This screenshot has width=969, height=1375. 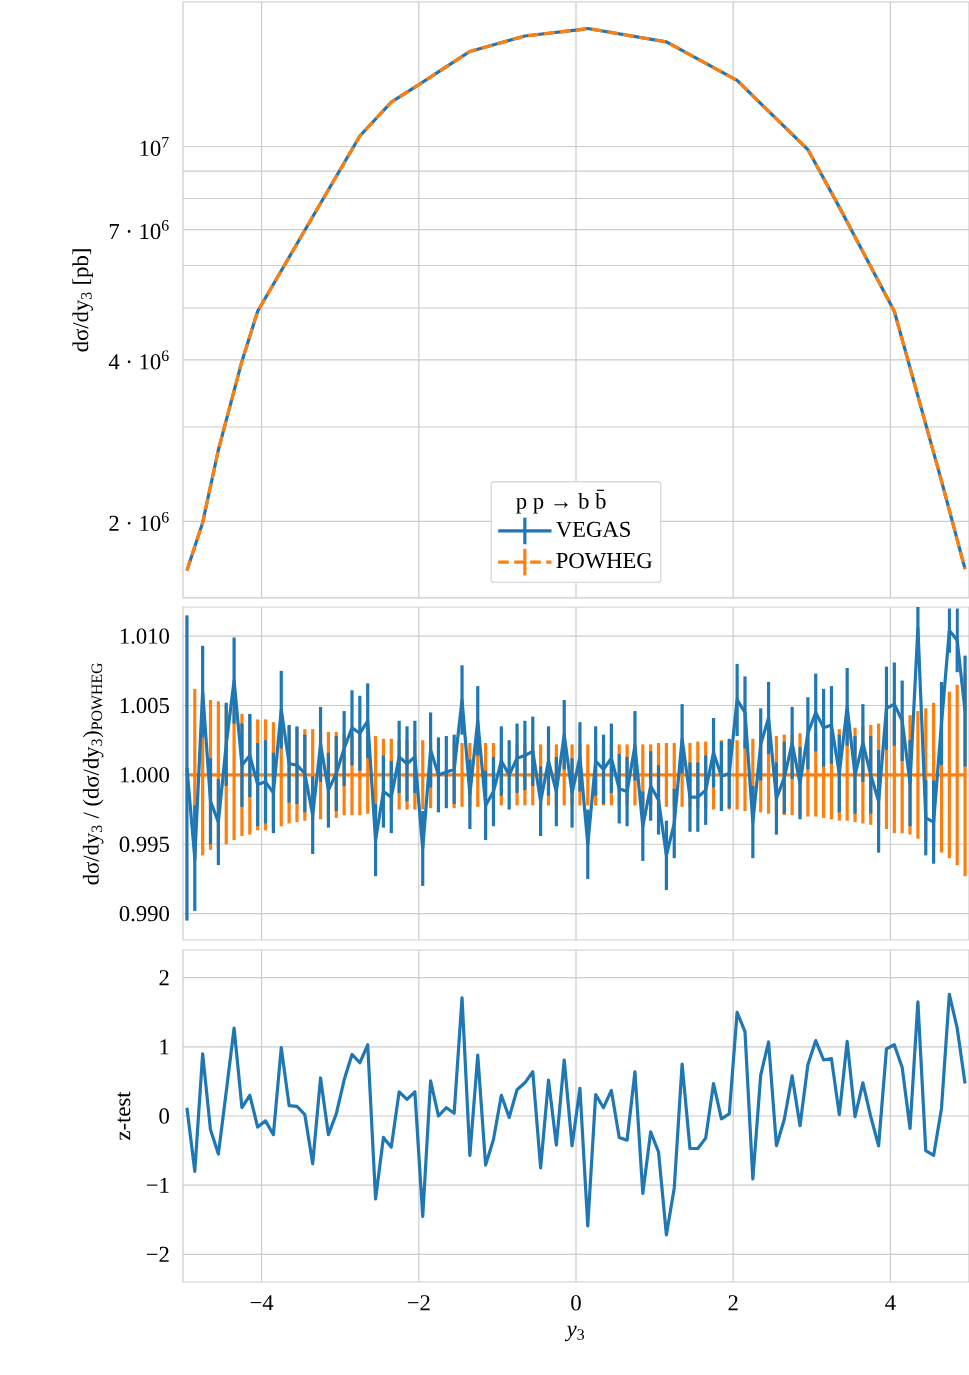 I want to click on y-axis-title: z-test, so click(x=124, y=1115).